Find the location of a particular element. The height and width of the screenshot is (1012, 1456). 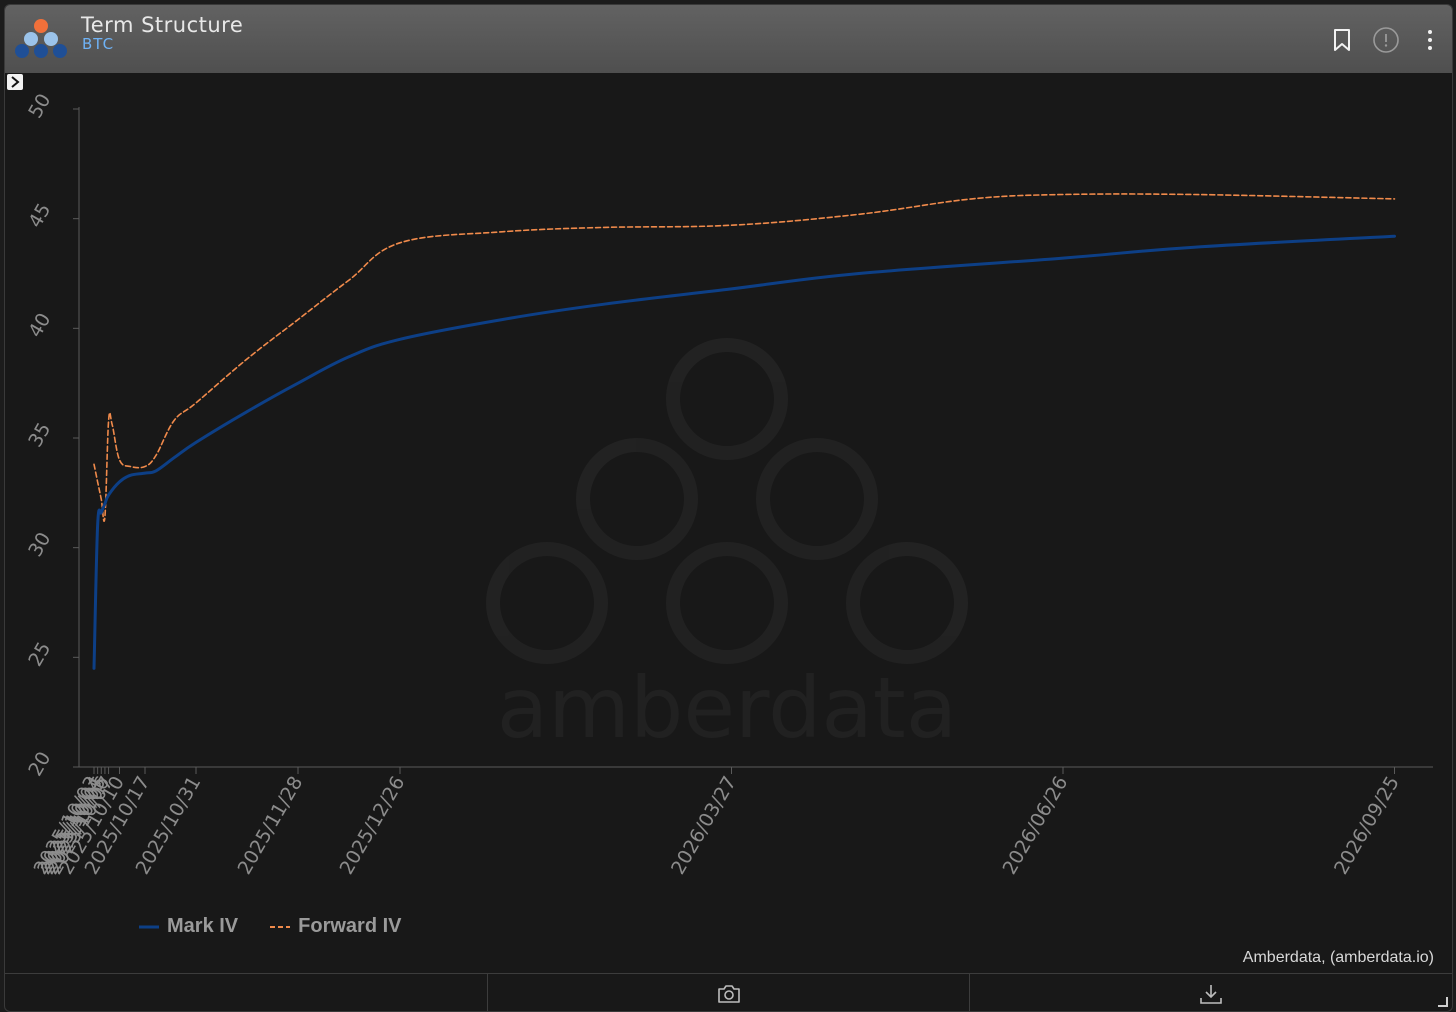

legend-swatch-mark-iv is located at coordinates (149, 926).